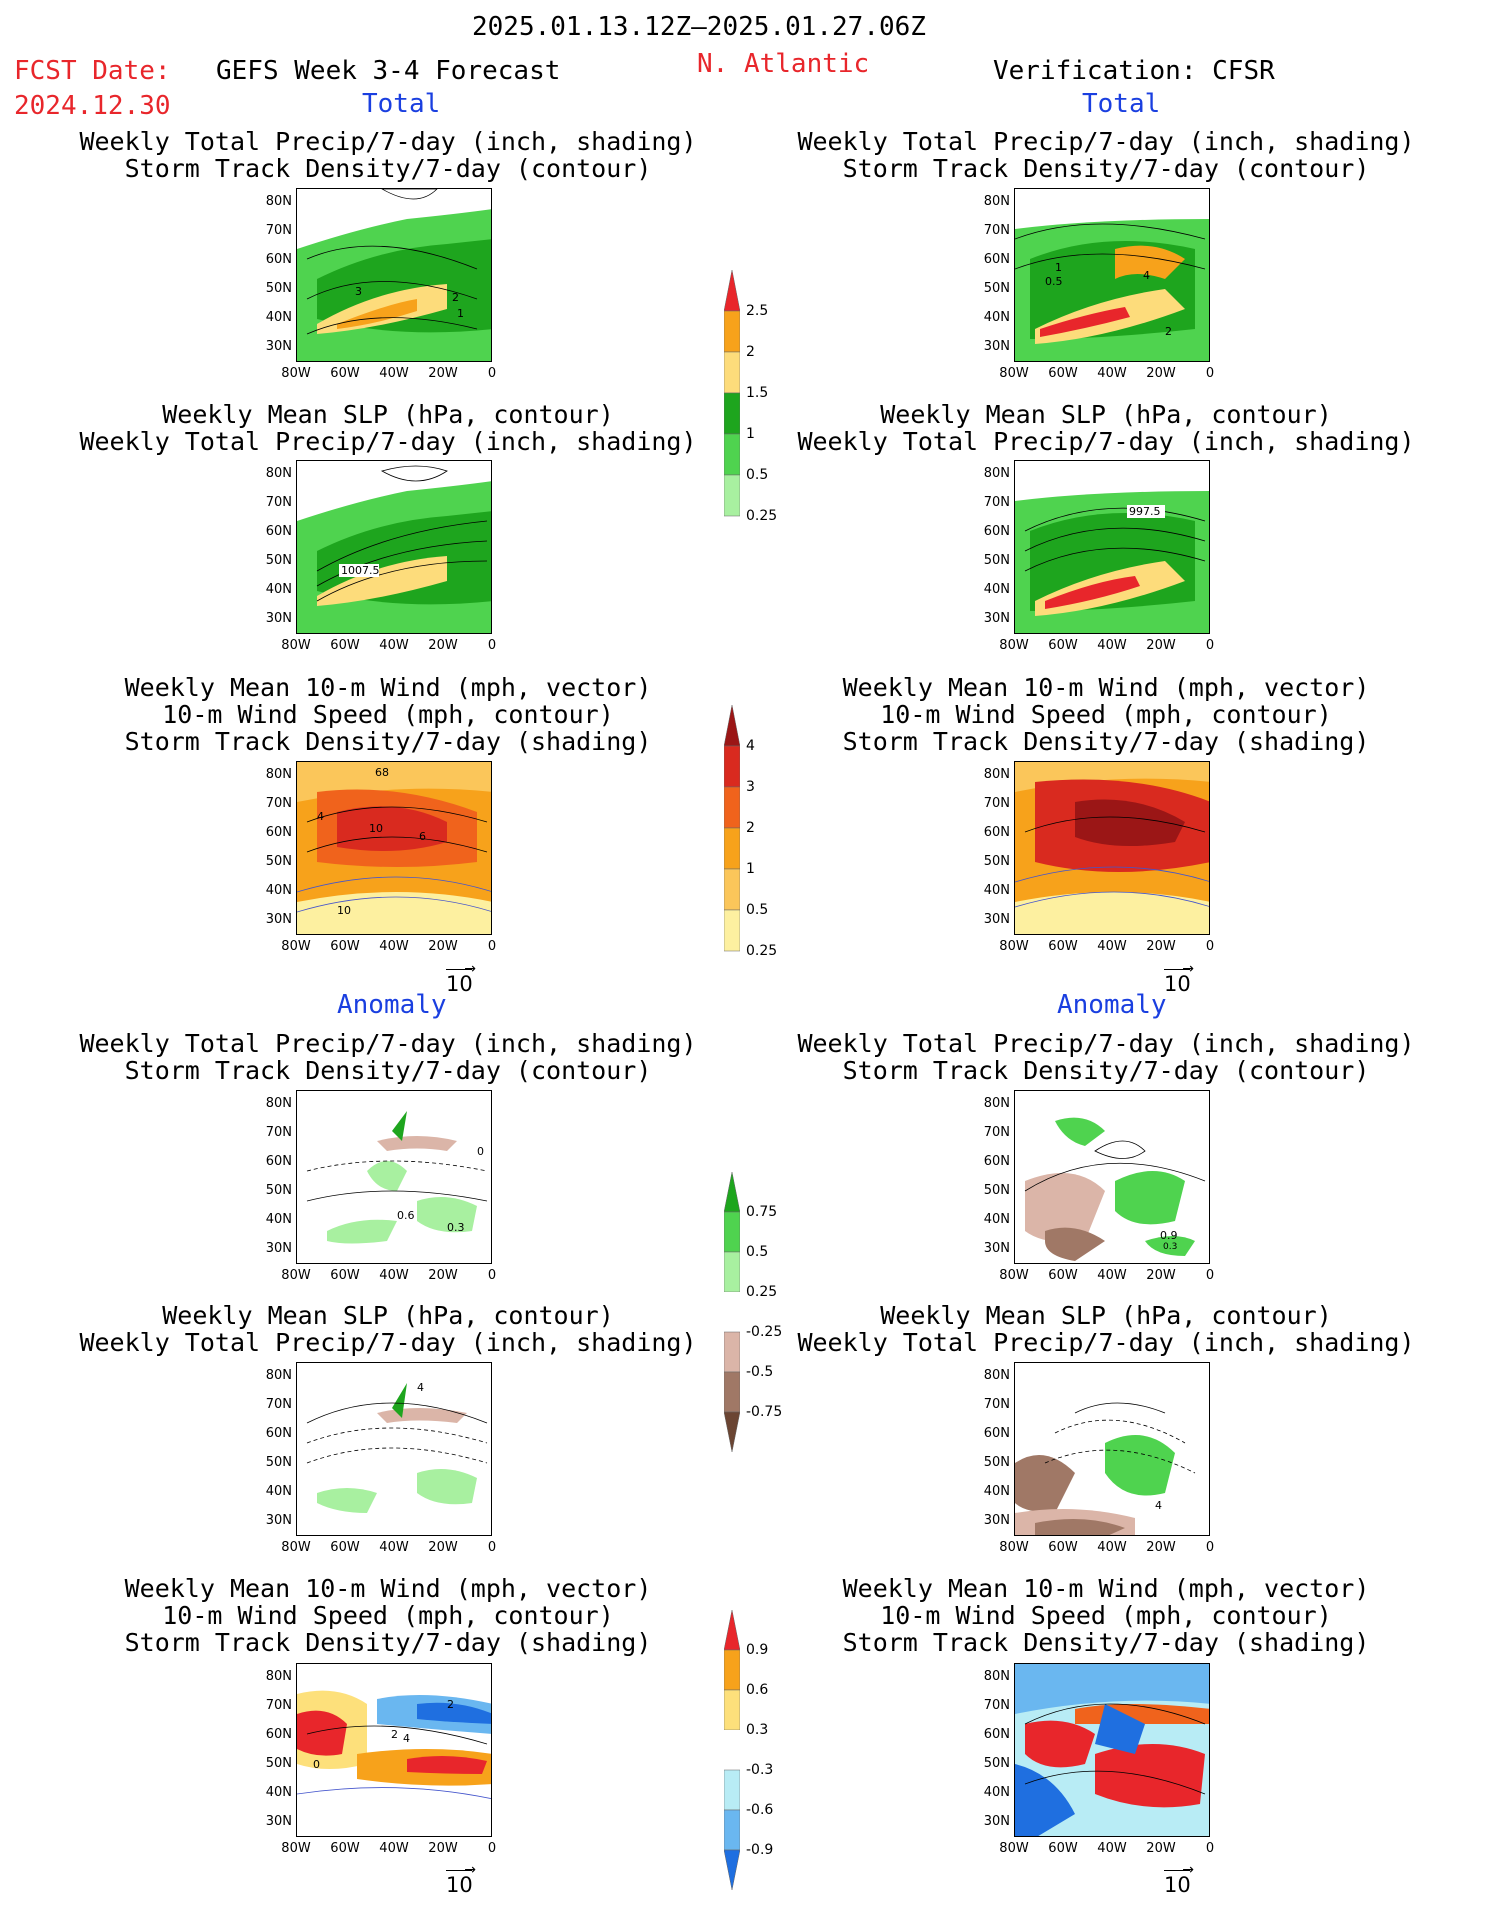  Describe the element at coordinates (757, 311) in the screenshot. I see `colorbar-label: 2.5` at that location.